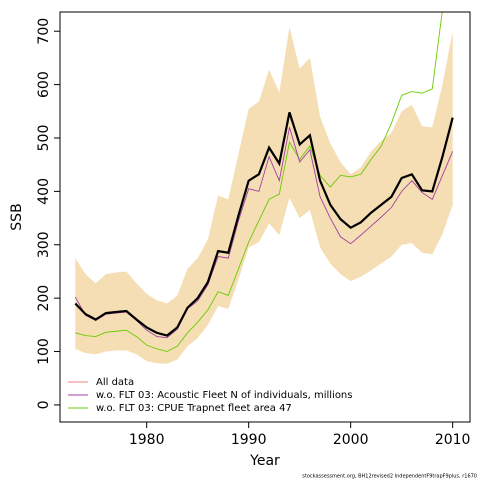 This screenshot has width=480, height=480. Describe the element at coordinates (194, 408) in the screenshot. I see `legend-label: w.o. FLT 03: CPUE Trapnet fleet area 47` at that location.